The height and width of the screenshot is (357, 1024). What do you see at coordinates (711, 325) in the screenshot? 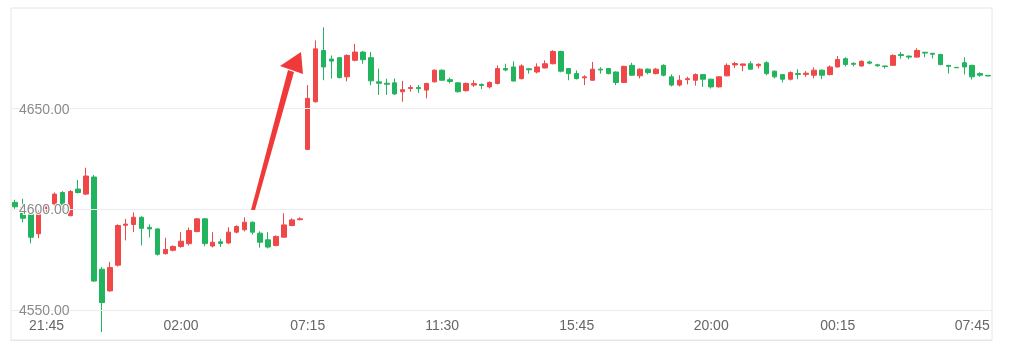
I see `x-tick-label: 20:00` at bounding box center [711, 325].